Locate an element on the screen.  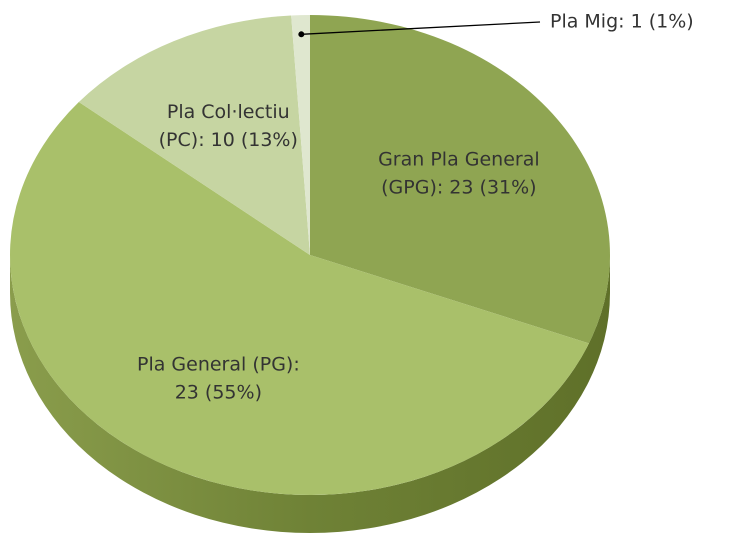
leader-dot is located at coordinates (301, 34).